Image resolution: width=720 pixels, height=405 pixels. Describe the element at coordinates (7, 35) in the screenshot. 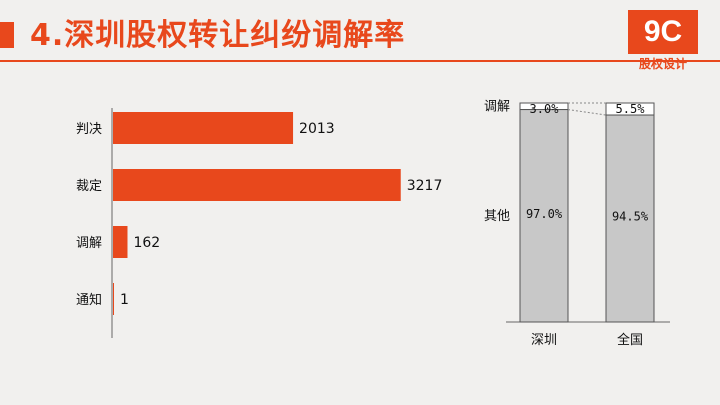

I see `title-accent-bar` at that location.